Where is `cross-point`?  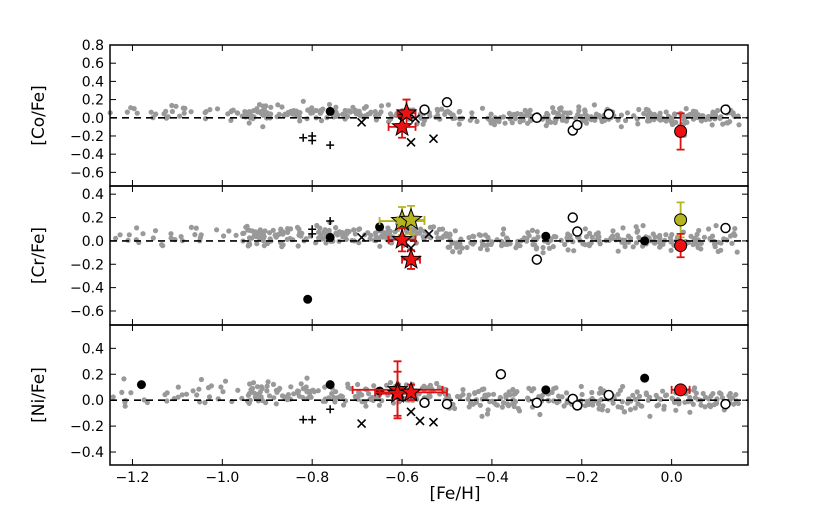
cross-point is located at coordinates (433, 422).